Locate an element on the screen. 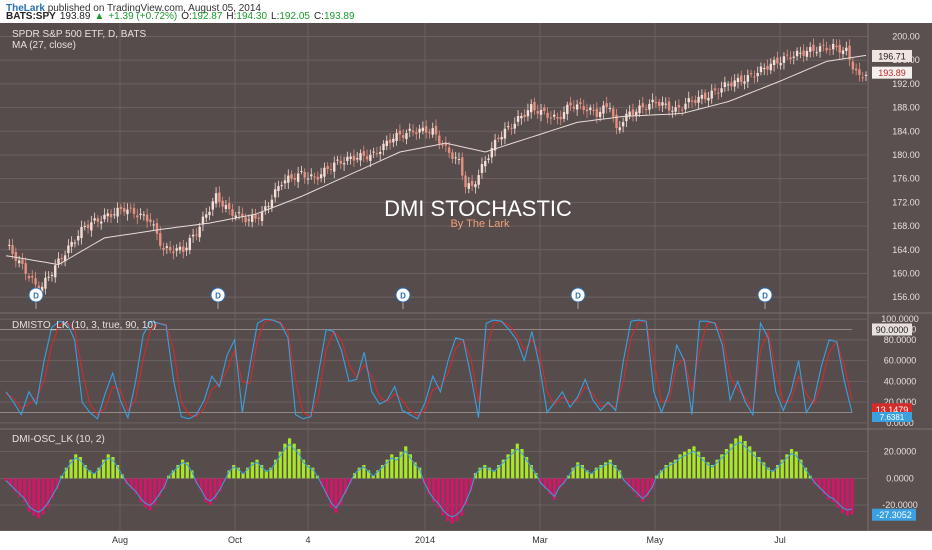  value-label-box is located at coordinates (894, 514).